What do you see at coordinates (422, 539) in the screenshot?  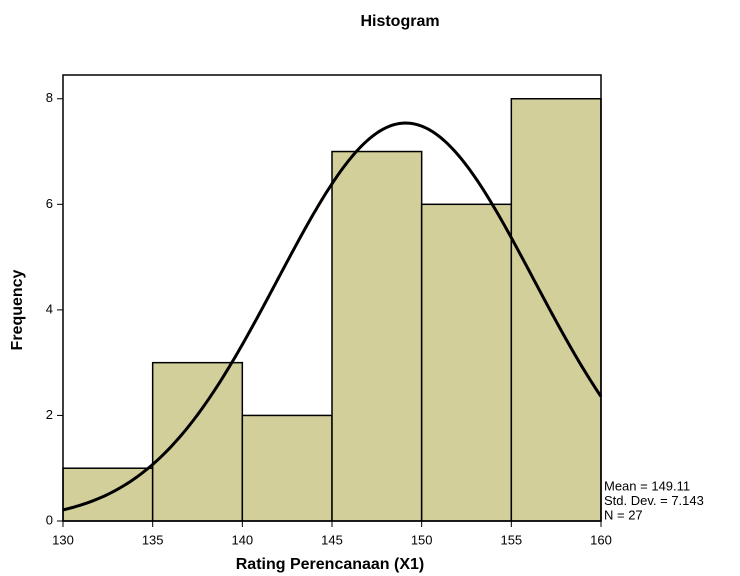 I see `x-tick-label: 150` at bounding box center [422, 539].